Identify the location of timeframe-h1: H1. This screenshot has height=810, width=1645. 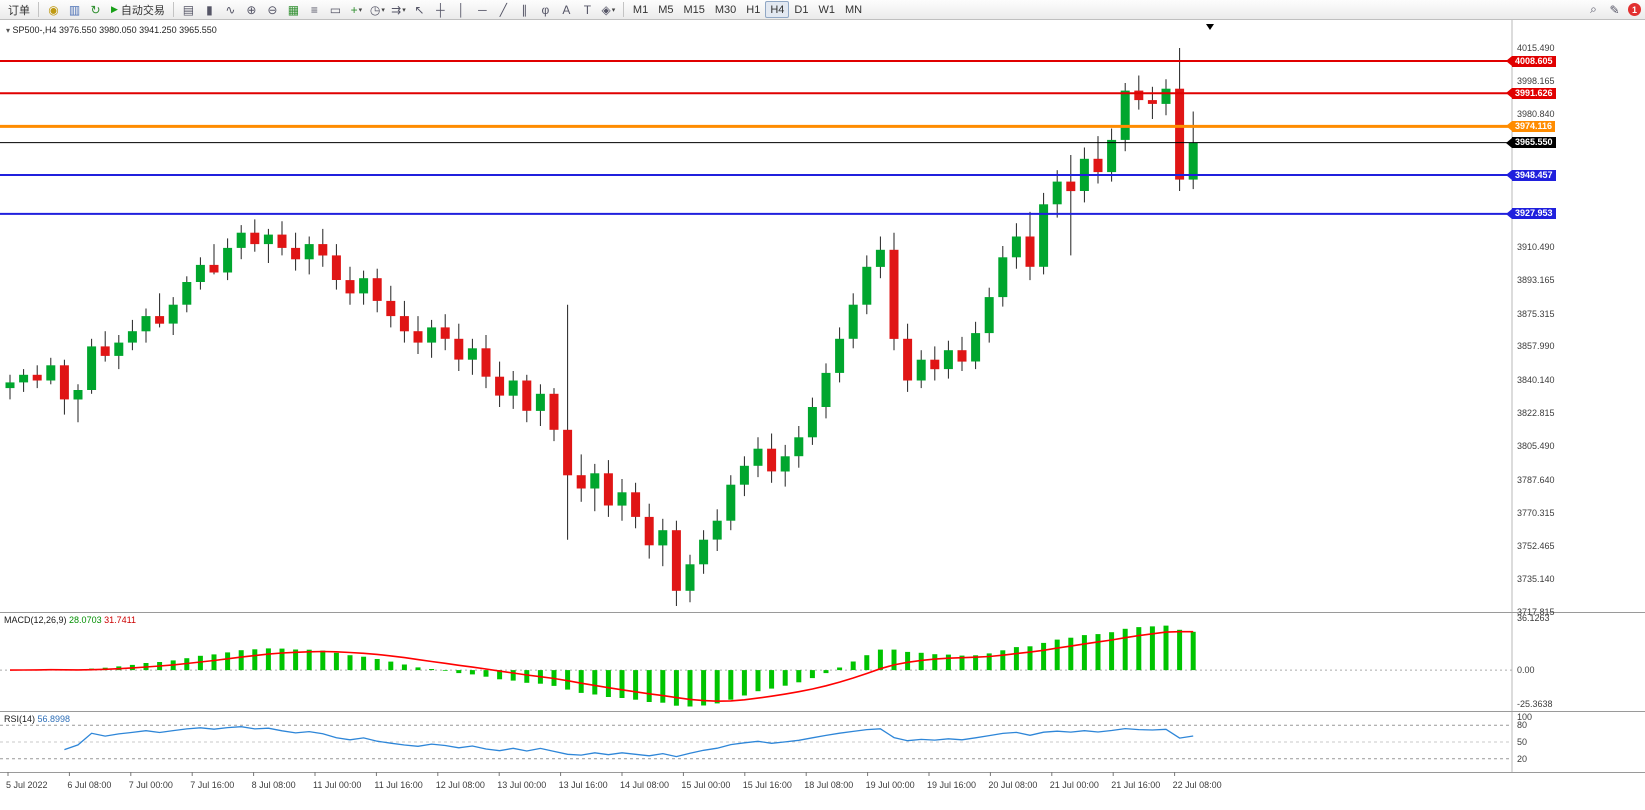
(753, 9).